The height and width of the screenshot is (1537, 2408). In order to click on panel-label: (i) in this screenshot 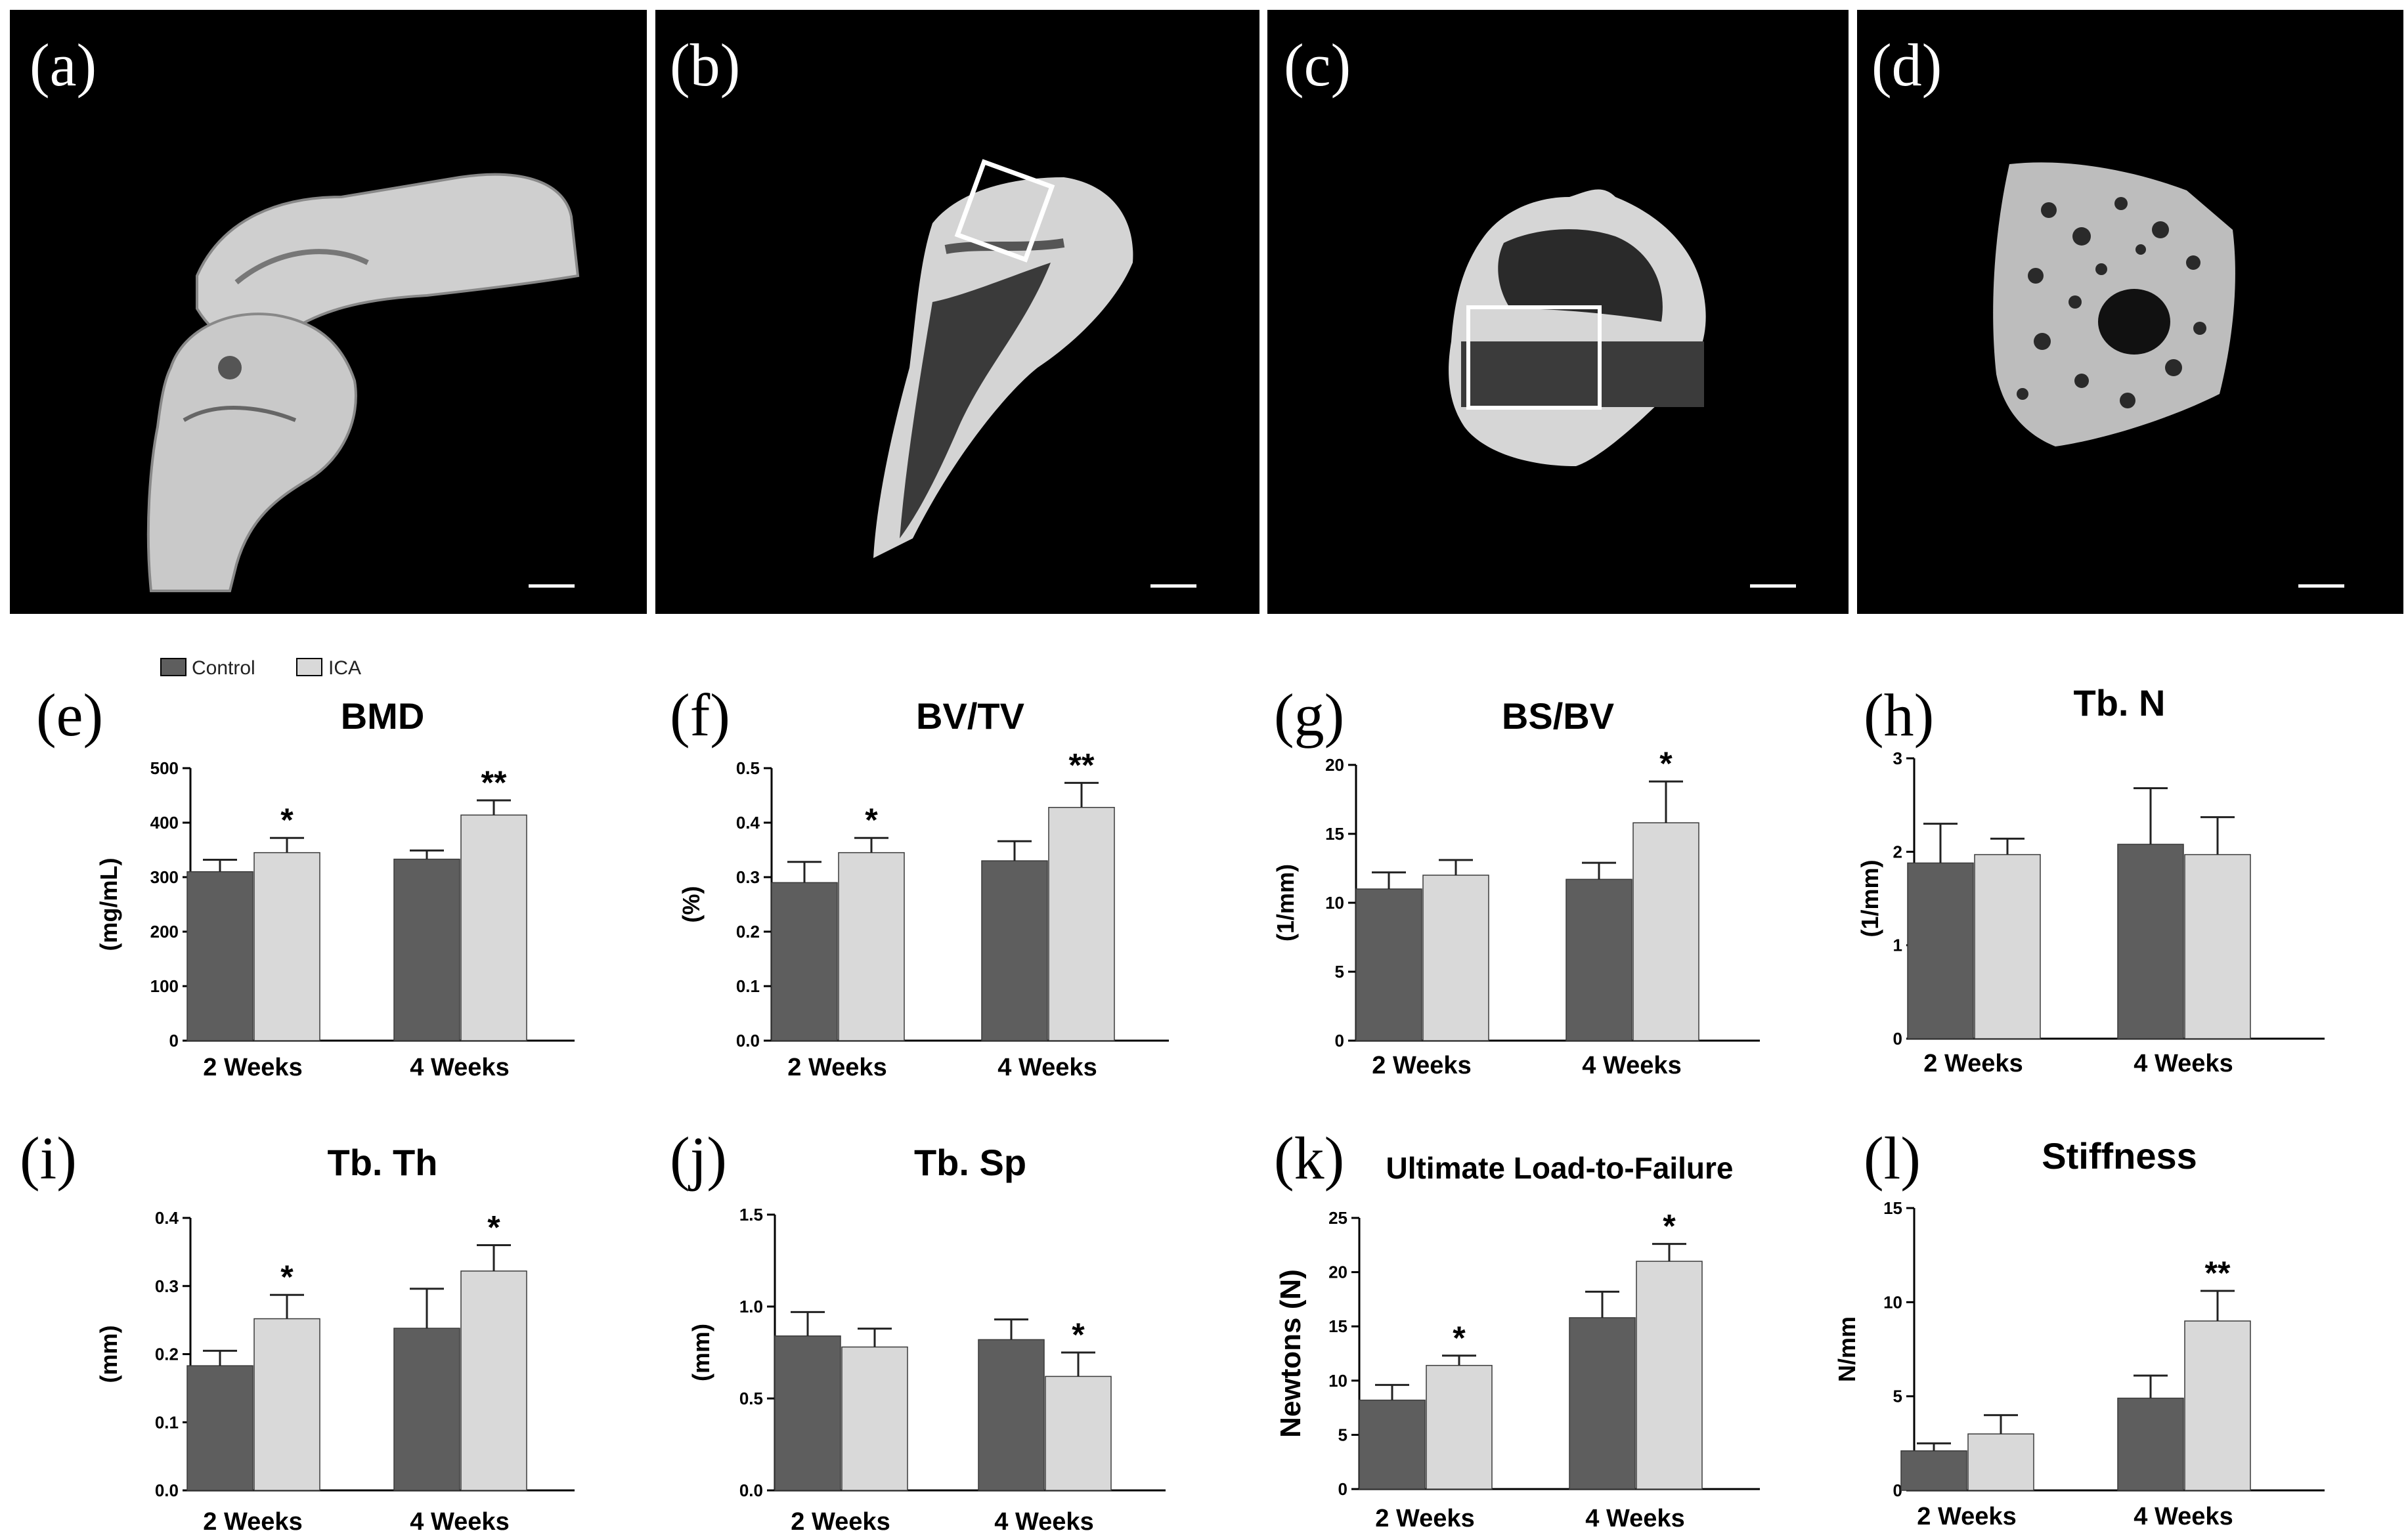, I will do `click(48, 1158)`.